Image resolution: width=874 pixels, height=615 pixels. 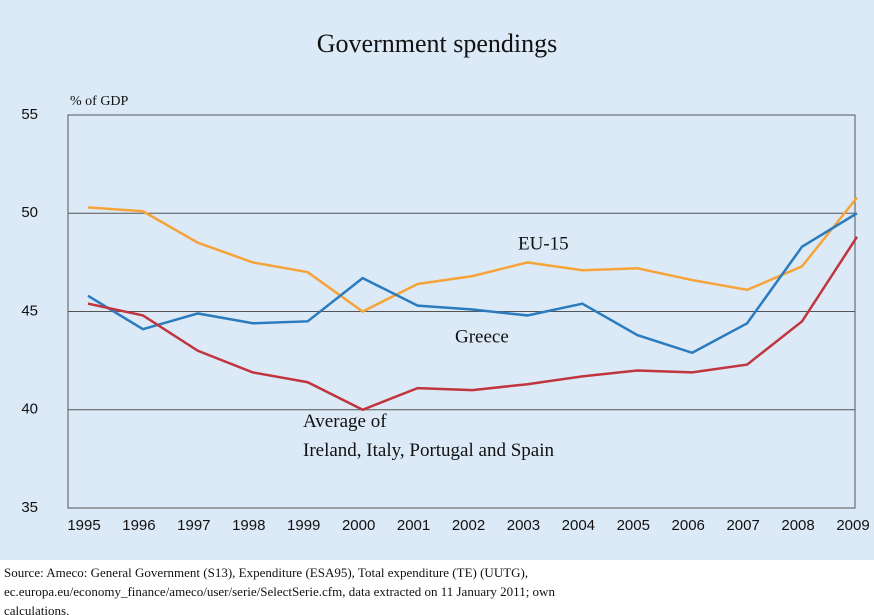 I want to click on x-tick-label: 2007, so click(x=742, y=525).